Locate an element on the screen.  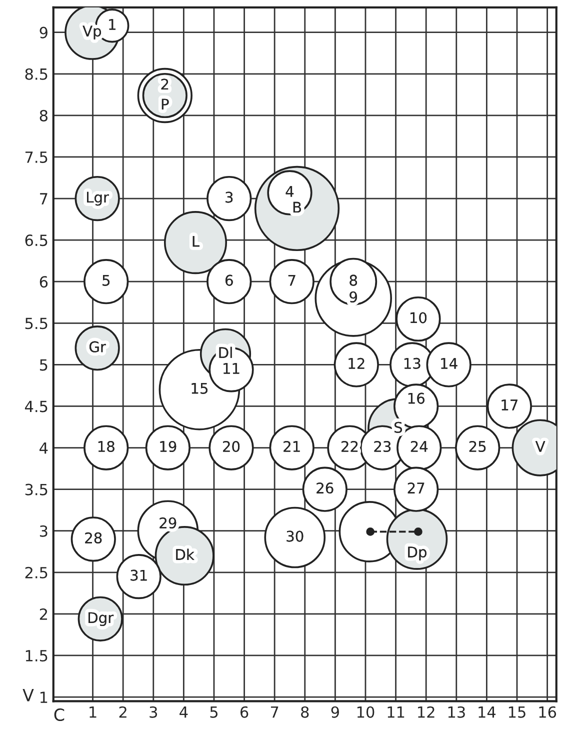
annotation: 18 is located at coordinates (106, 446).